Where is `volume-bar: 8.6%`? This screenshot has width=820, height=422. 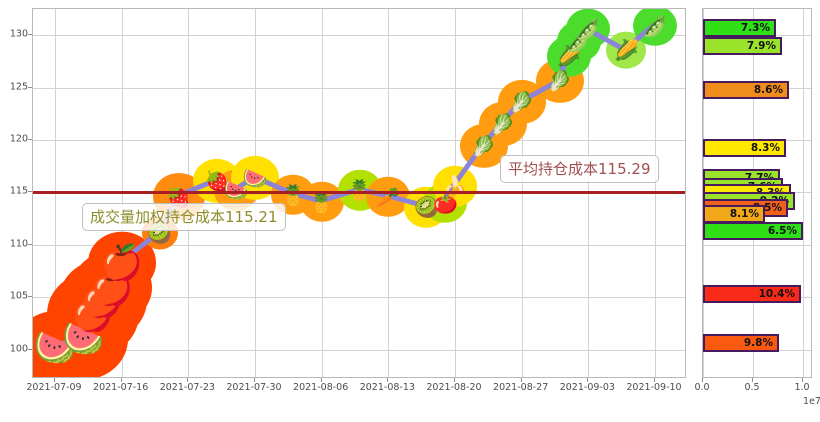
volume-bar: 8.6% is located at coordinates (746, 89).